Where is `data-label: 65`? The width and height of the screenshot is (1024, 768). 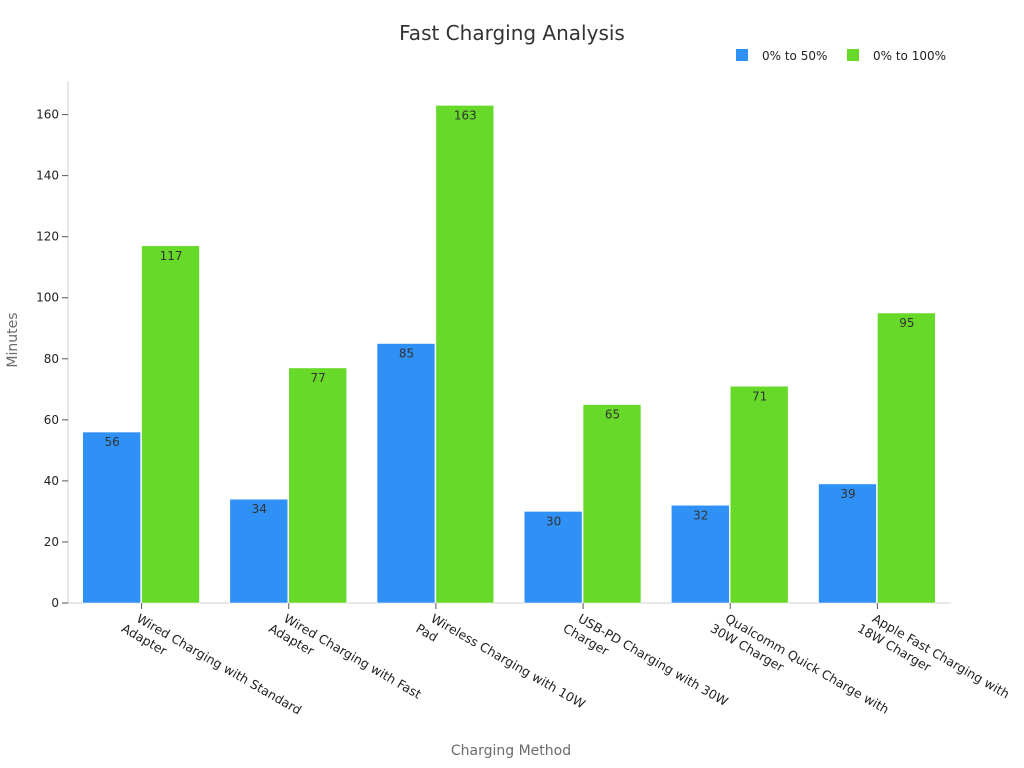 data-label: 65 is located at coordinates (612, 415).